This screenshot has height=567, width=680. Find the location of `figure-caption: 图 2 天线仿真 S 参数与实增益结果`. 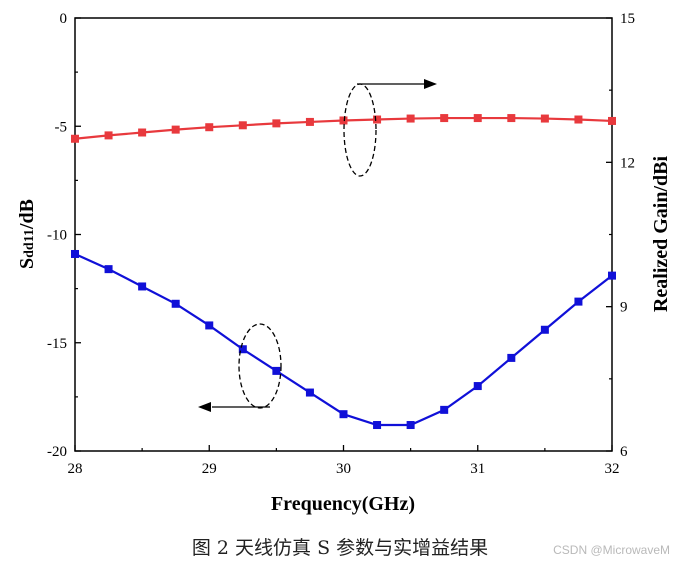

figure-caption: 图 2 天线仿真 S 参数与实增益结果 is located at coordinates (340, 548).